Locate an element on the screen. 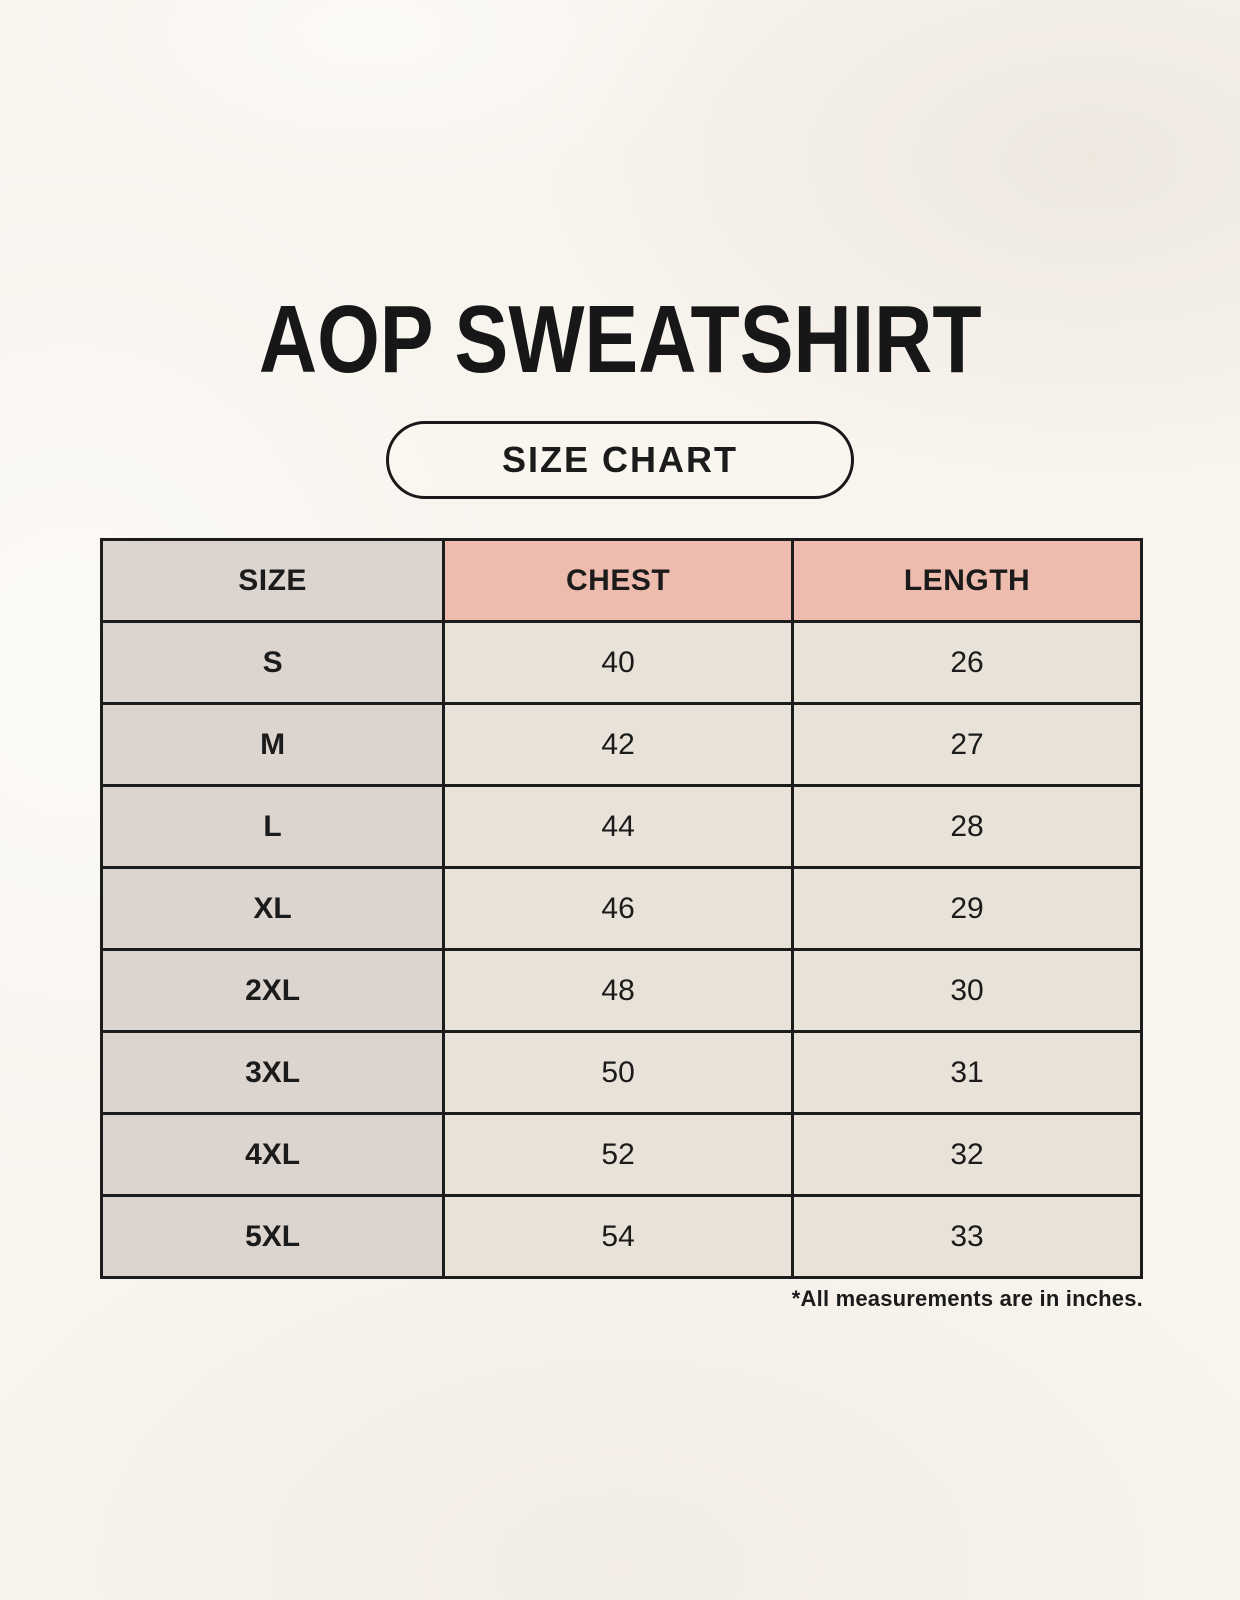 Image resolution: width=1240 pixels, height=1600 pixels. table-row: 5XL 54 33 is located at coordinates (621, 1236).